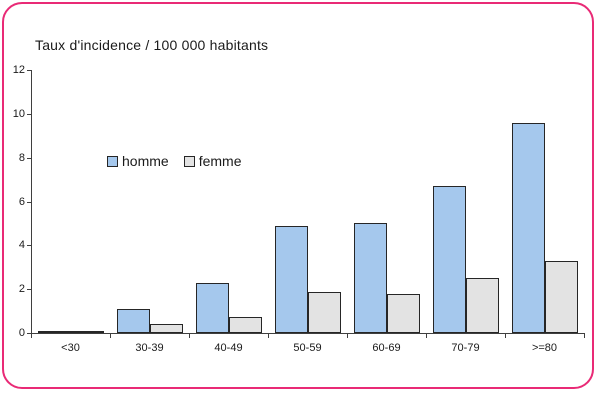 The width and height of the screenshot is (600, 407). I want to click on y-axis-line, so click(31, 202).